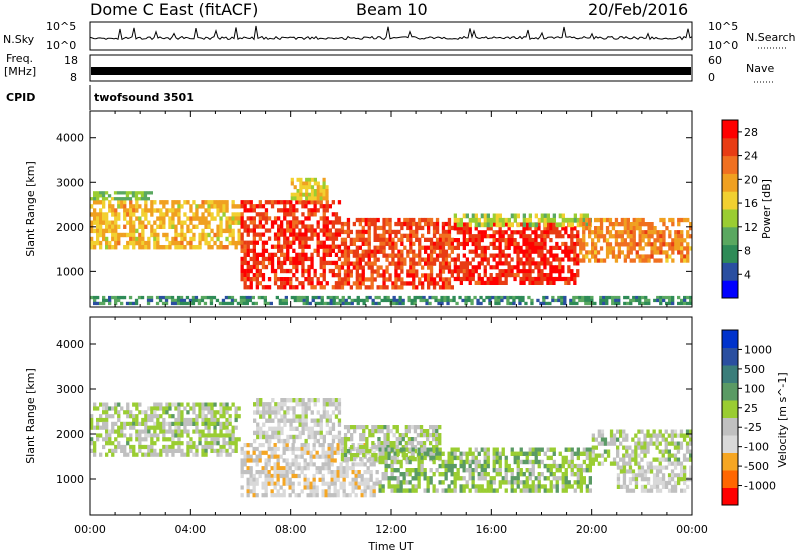  I want to click on power-colorbar-segment, so click(730, 129).